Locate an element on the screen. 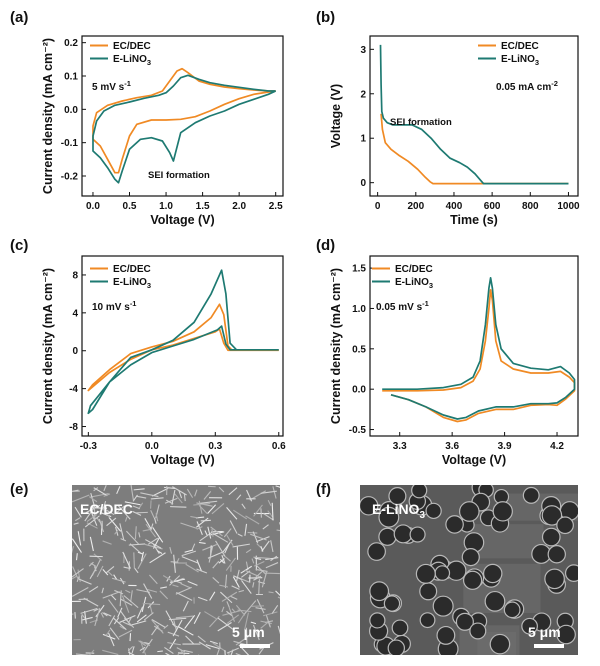  x-tick-label: 2.0 is located at coordinates (239, 206).